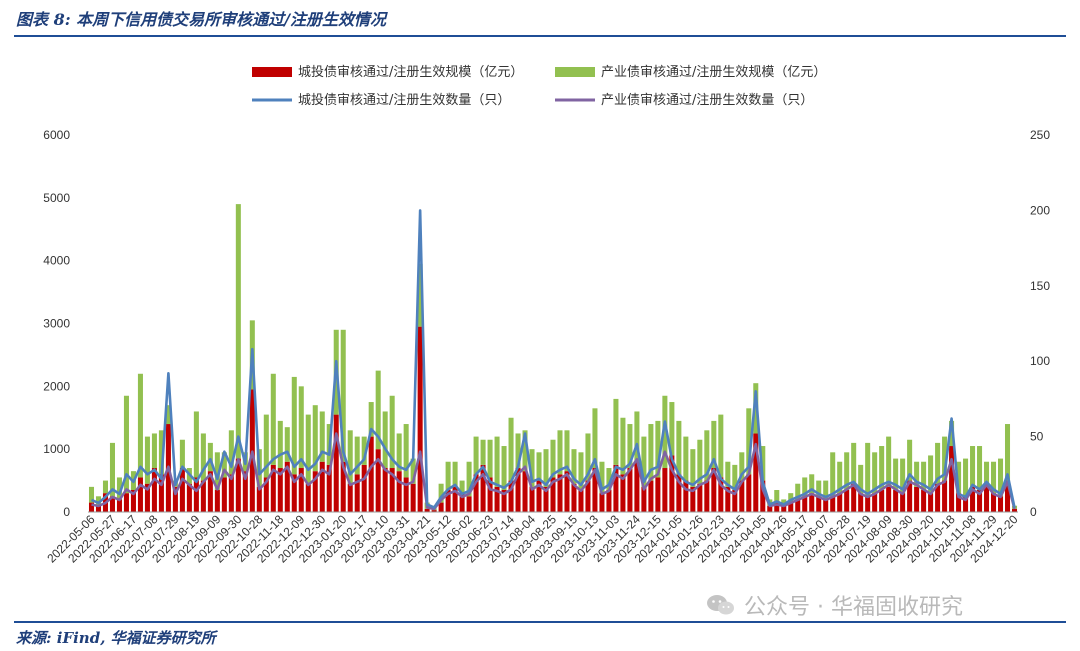 The image size is (1080, 651). I want to click on y-left-tick-label: 4000, so click(56, 261).